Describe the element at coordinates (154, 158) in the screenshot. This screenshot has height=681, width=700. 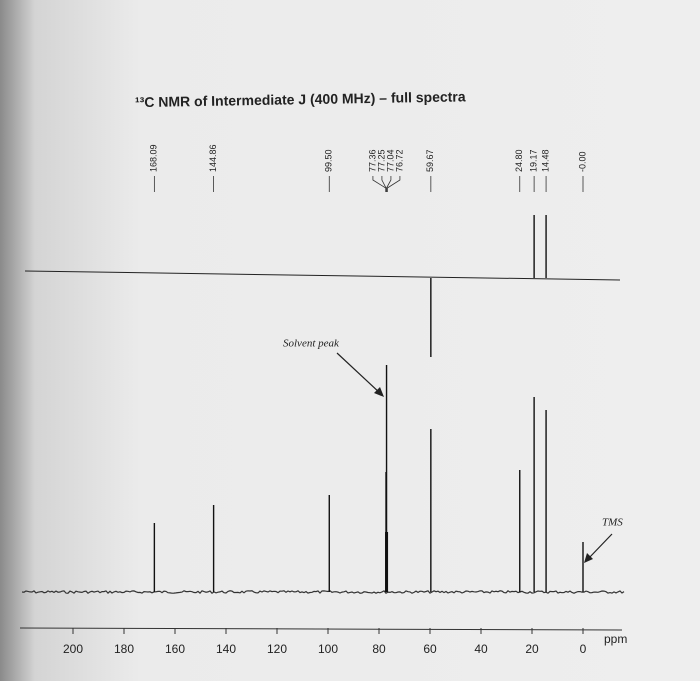
I see `peak-label: 168.09` at that location.